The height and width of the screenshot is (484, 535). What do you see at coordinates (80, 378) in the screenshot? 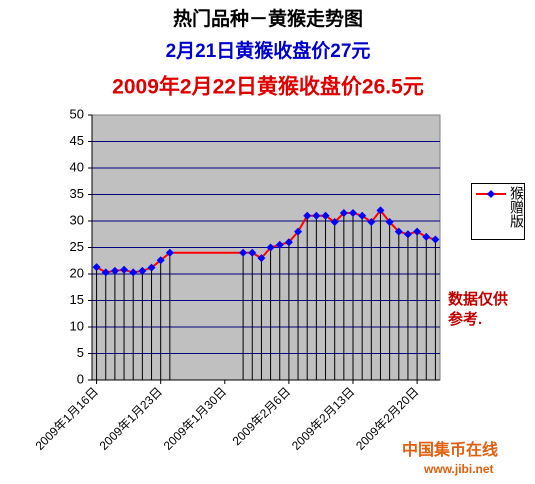
I see `y-tick-label: 0` at bounding box center [80, 378].